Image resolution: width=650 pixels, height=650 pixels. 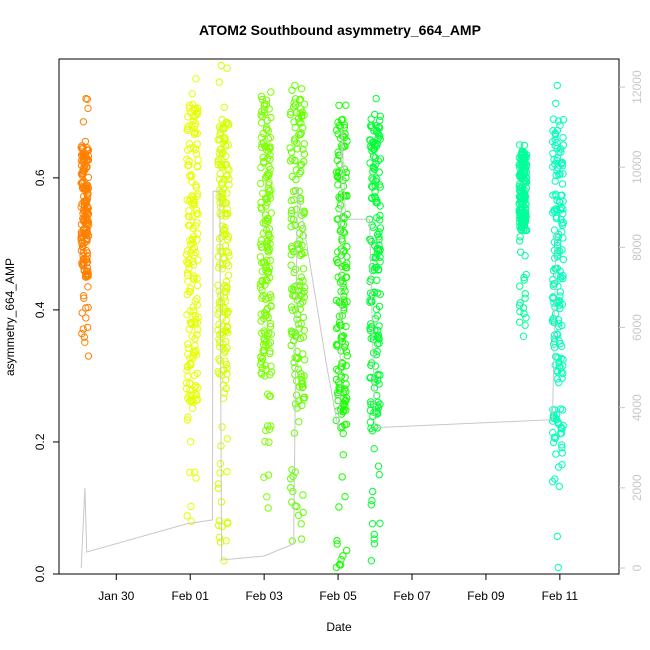 What do you see at coordinates (40, 441) in the screenshot?
I see `y-tick-label: 0.2` at bounding box center [40, 441].